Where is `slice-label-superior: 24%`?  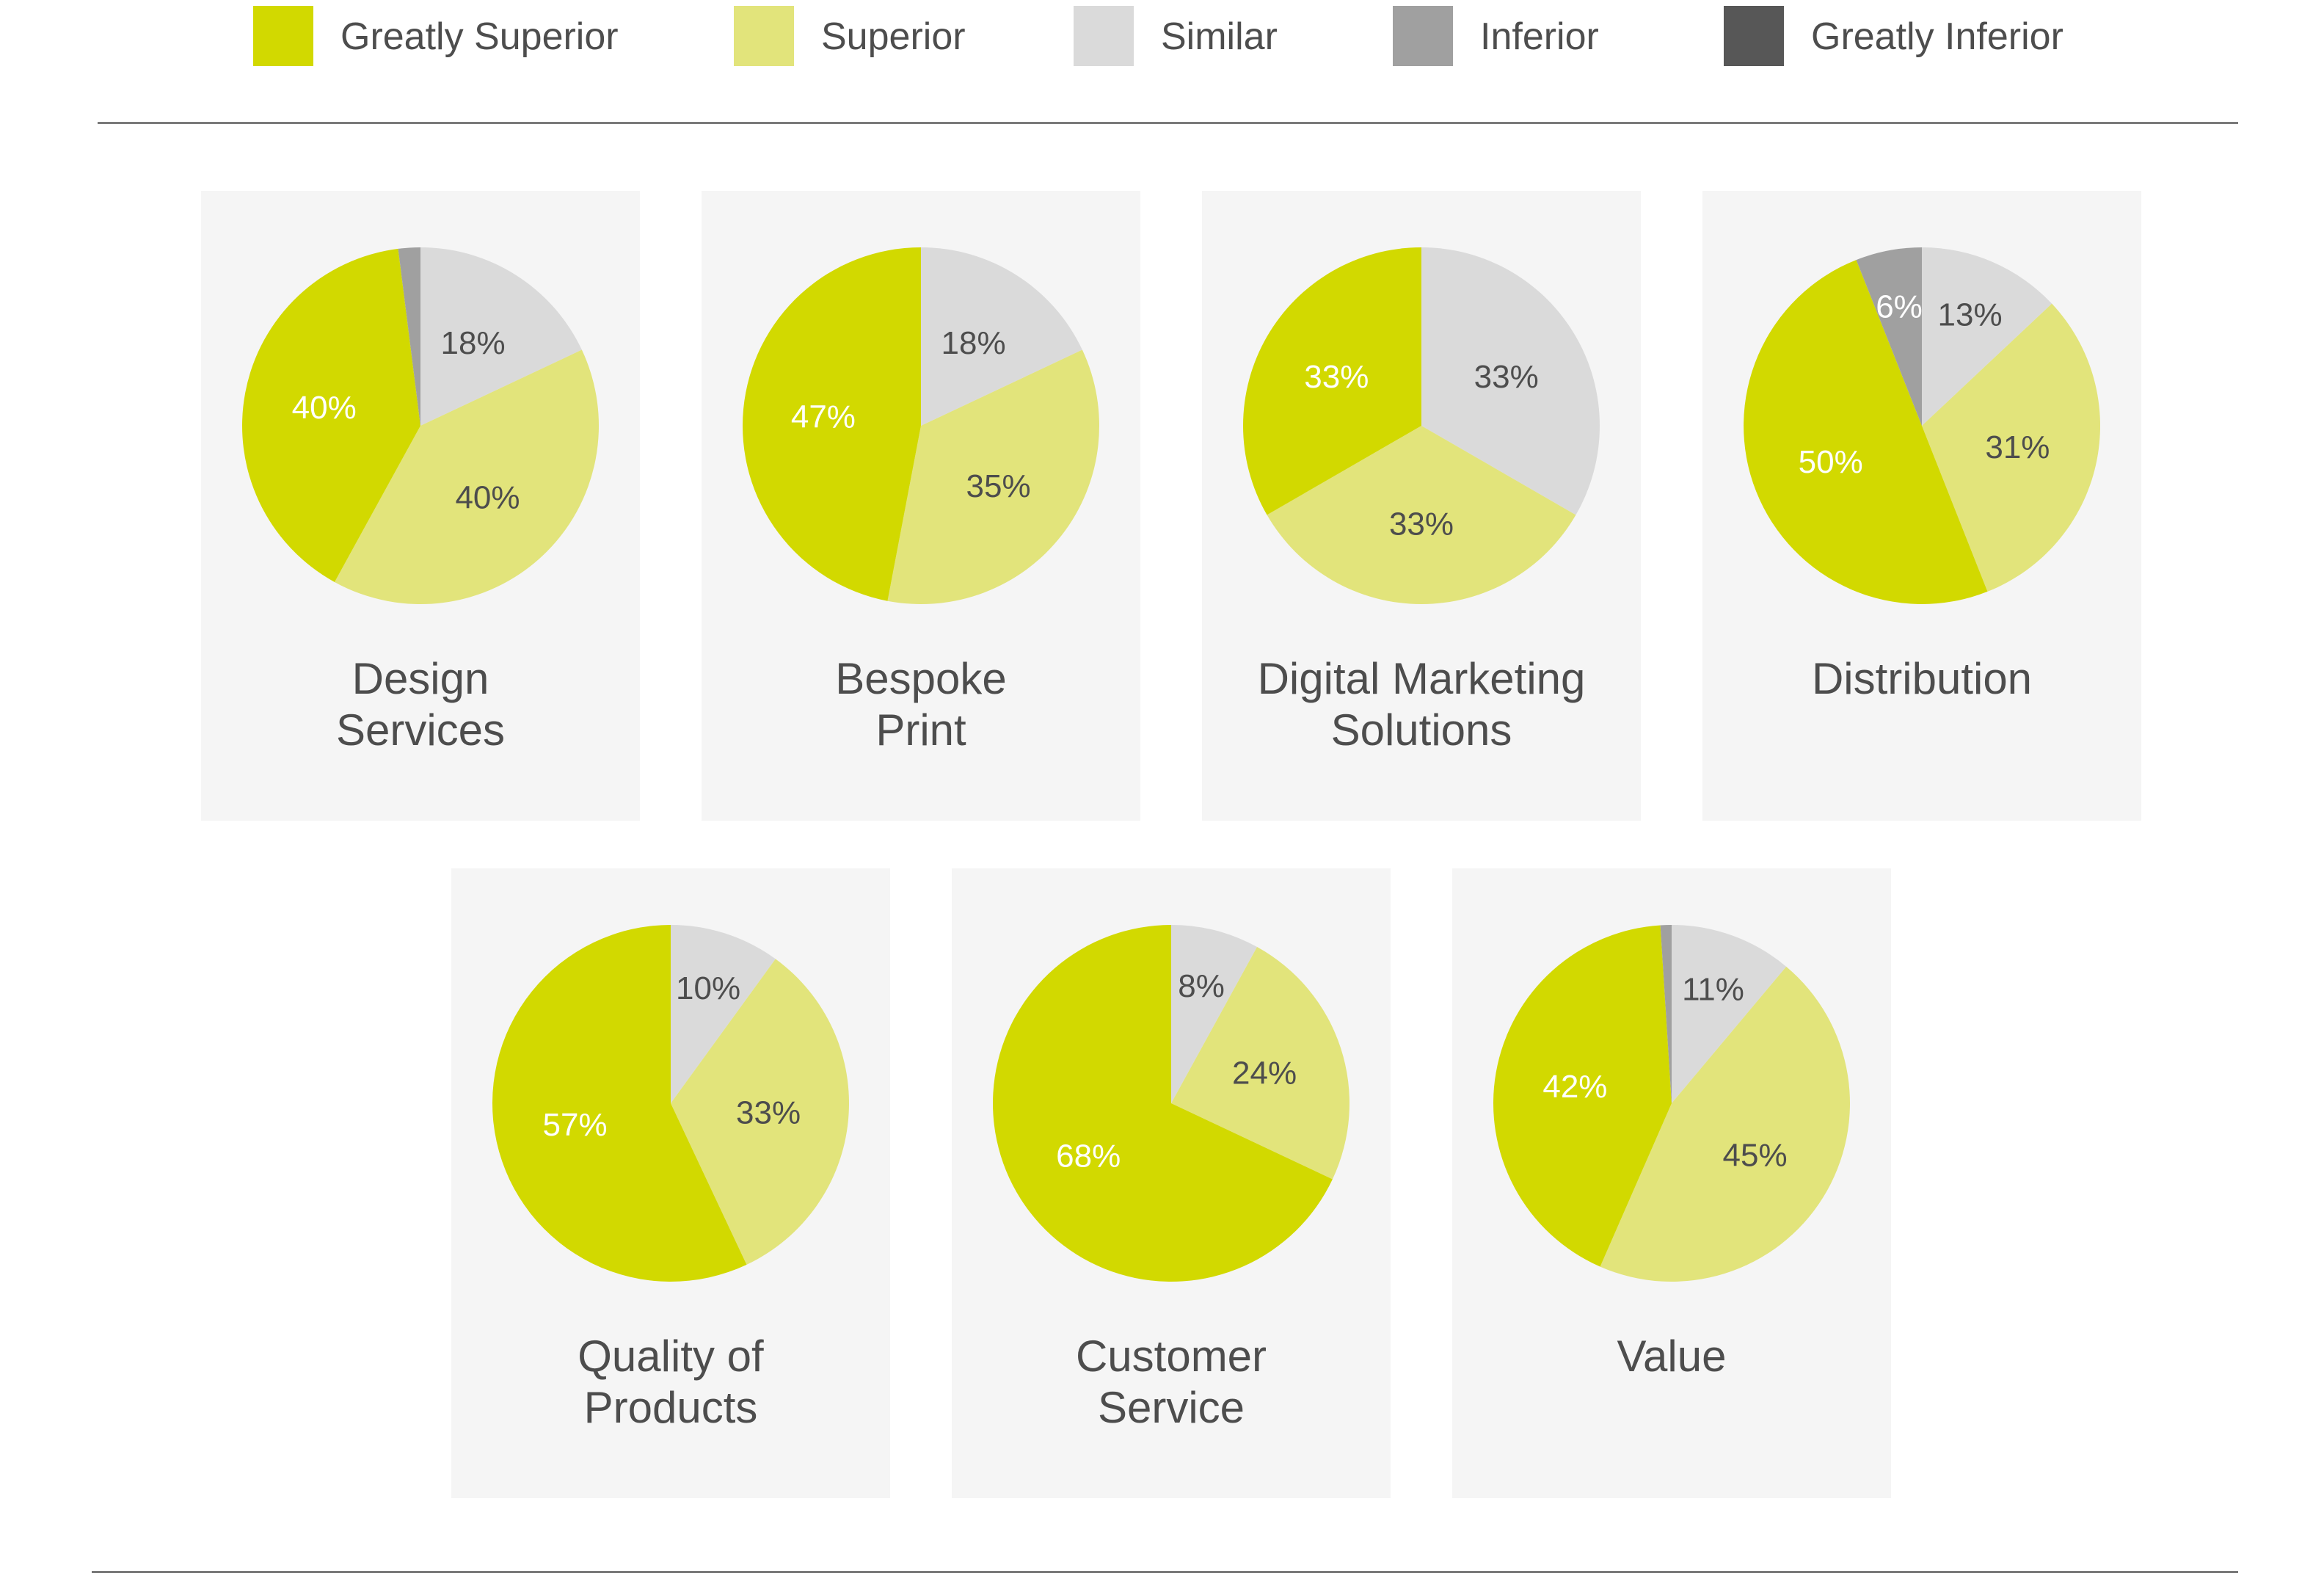 slice-label-superior: 24% is located at coordinates (1264, 1074).